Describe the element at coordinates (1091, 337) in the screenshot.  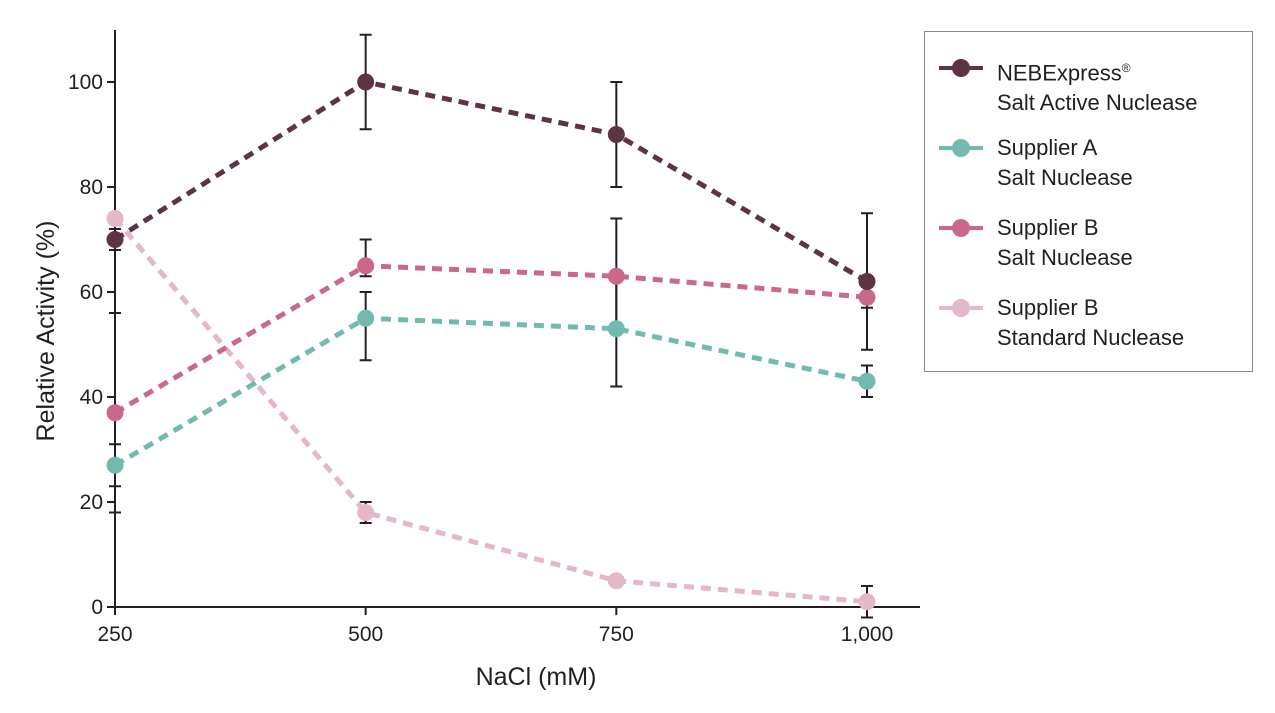
I see `legend-label-line2: Standard Nuclease` at that location.